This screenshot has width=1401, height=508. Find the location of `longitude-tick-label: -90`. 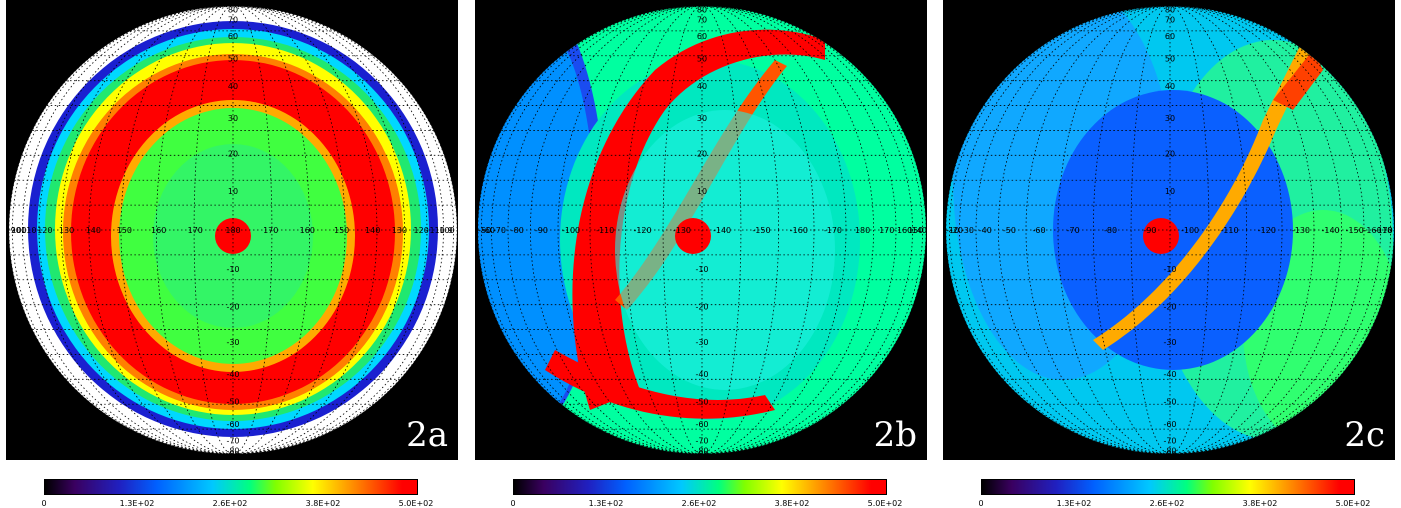

longitude-tick-label: -90 is located at coordinates (1149, 230).